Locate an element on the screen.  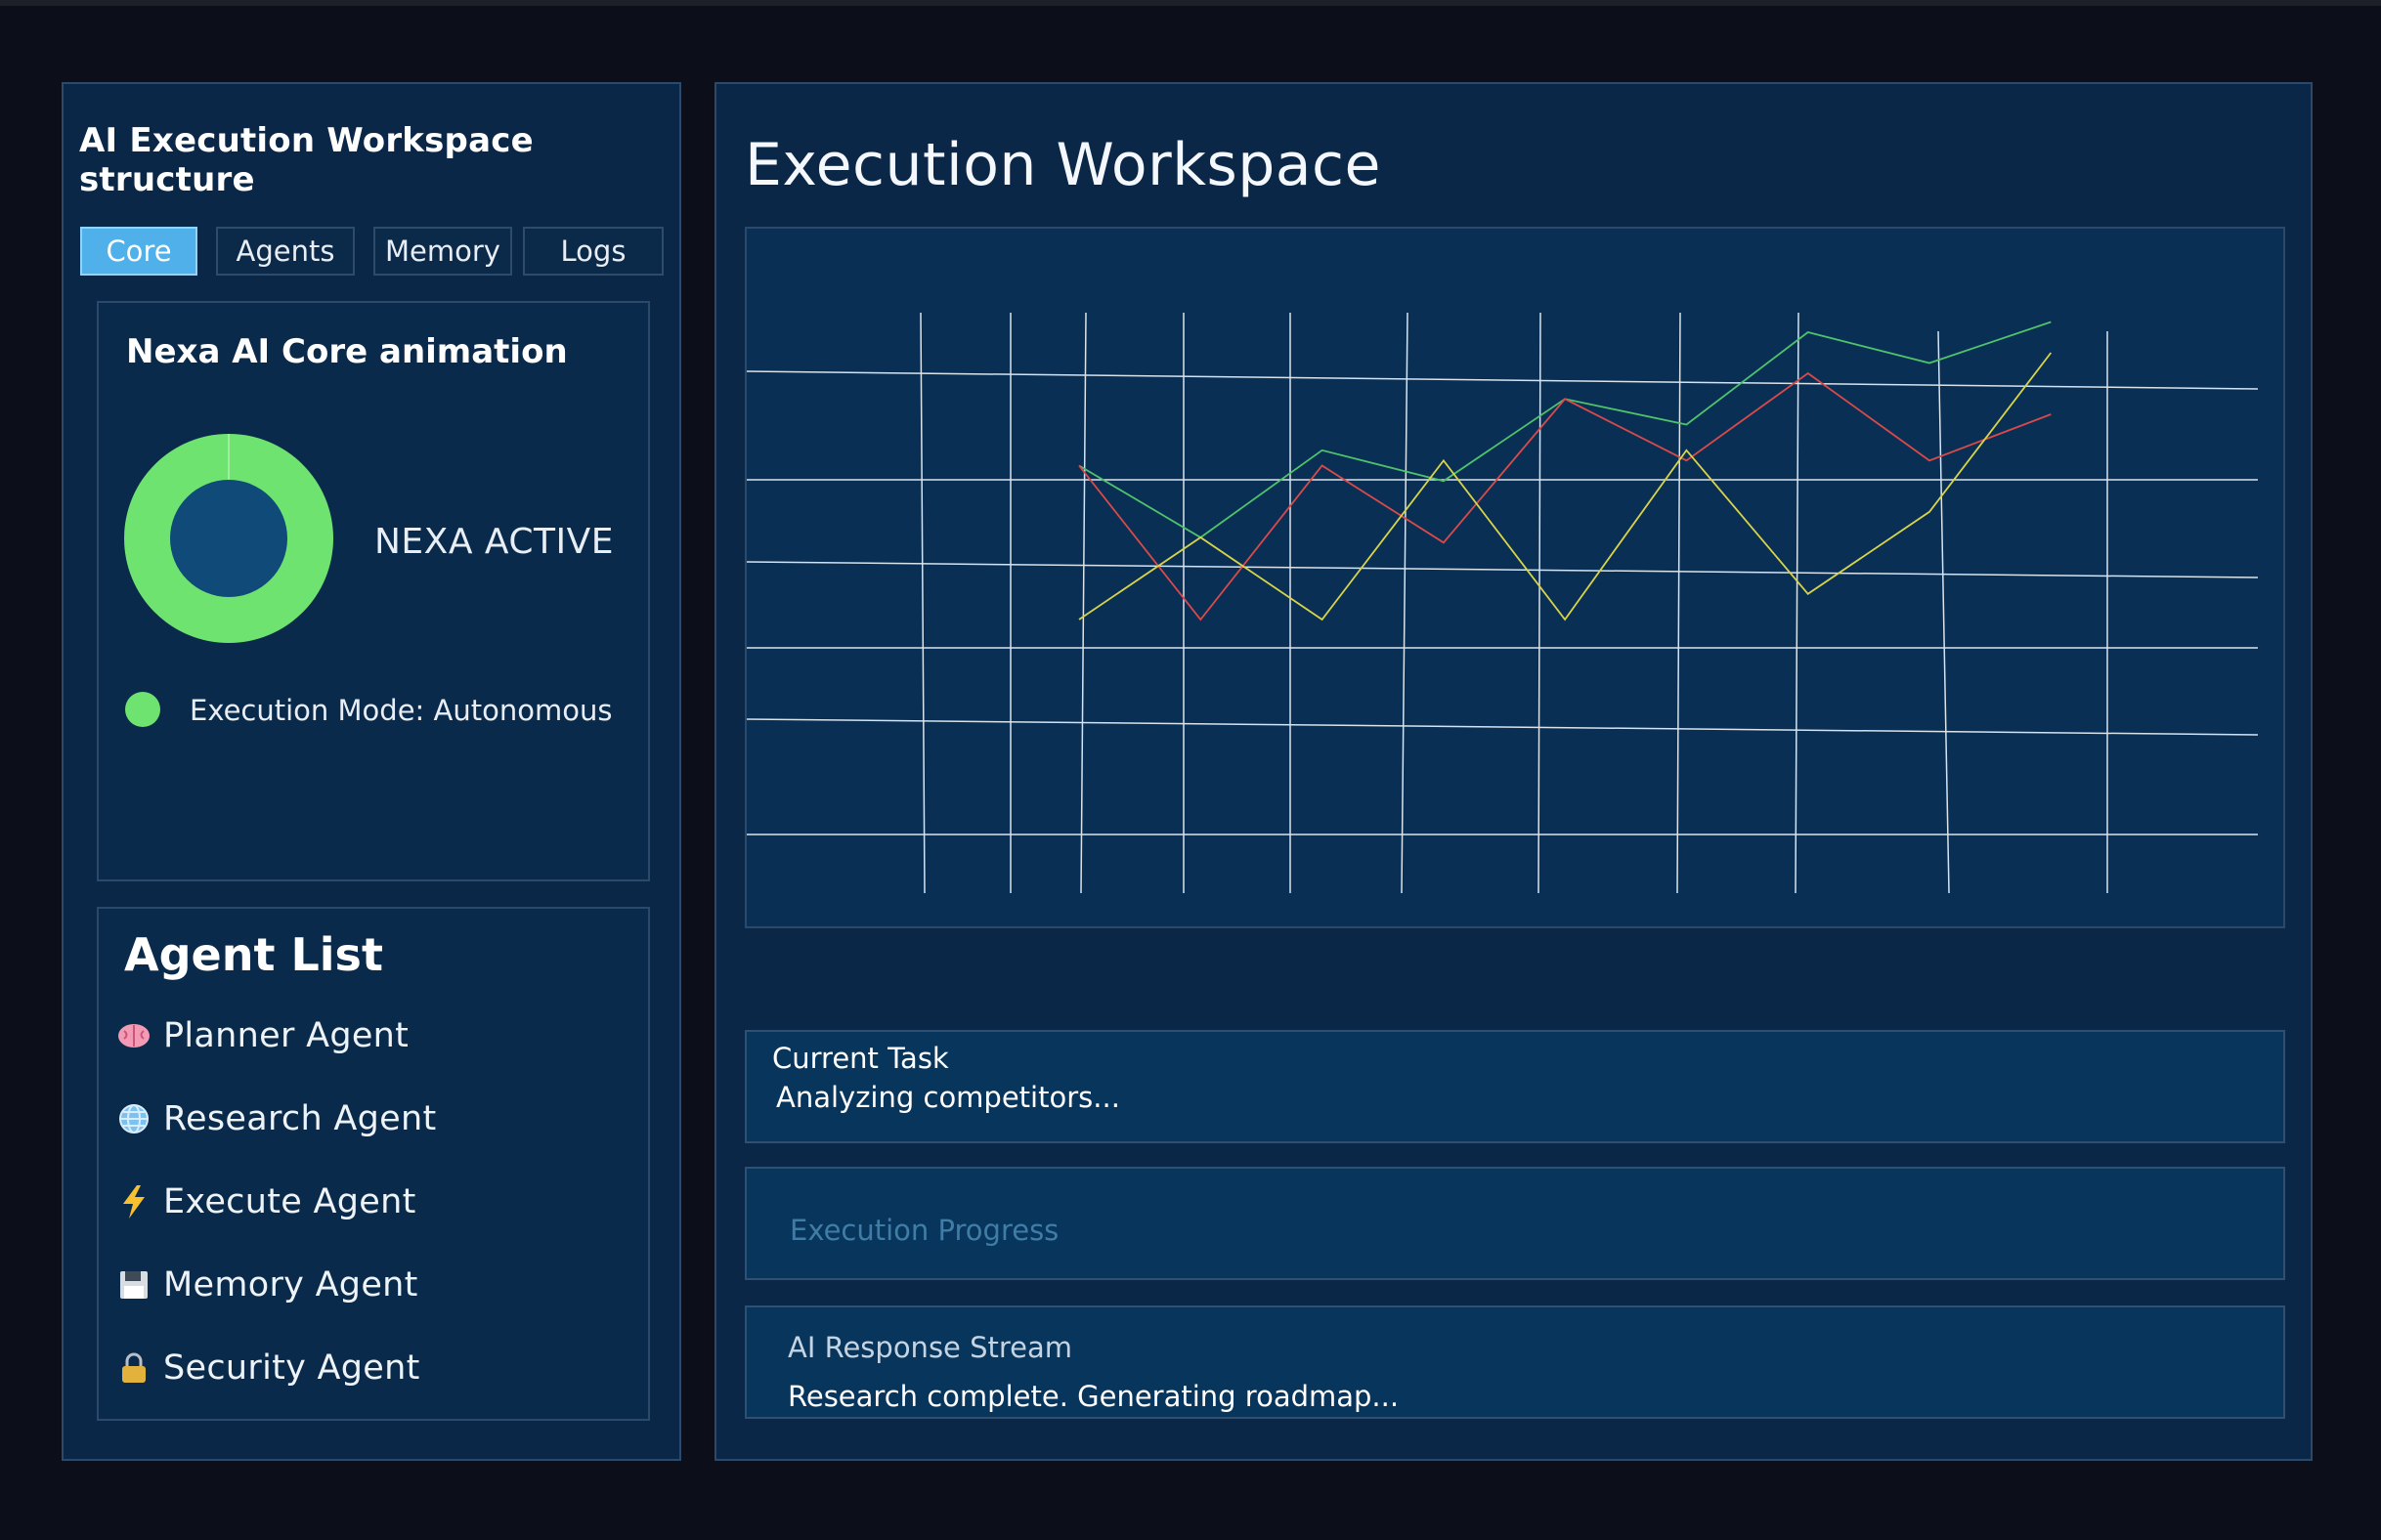
tab-memory: Memory is located at coordinates (442, 251).